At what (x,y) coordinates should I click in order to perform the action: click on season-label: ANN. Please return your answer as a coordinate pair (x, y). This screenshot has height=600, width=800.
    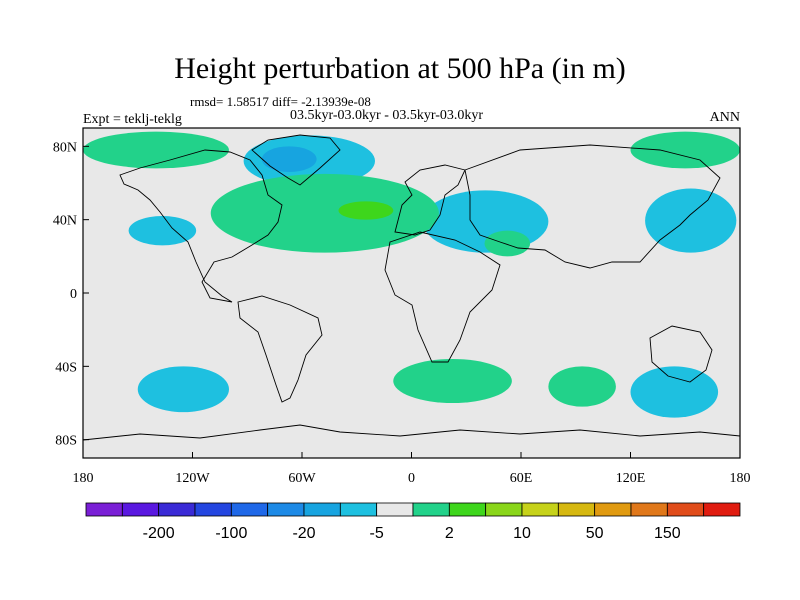
    Looking at the image, I should click on (724, 117).